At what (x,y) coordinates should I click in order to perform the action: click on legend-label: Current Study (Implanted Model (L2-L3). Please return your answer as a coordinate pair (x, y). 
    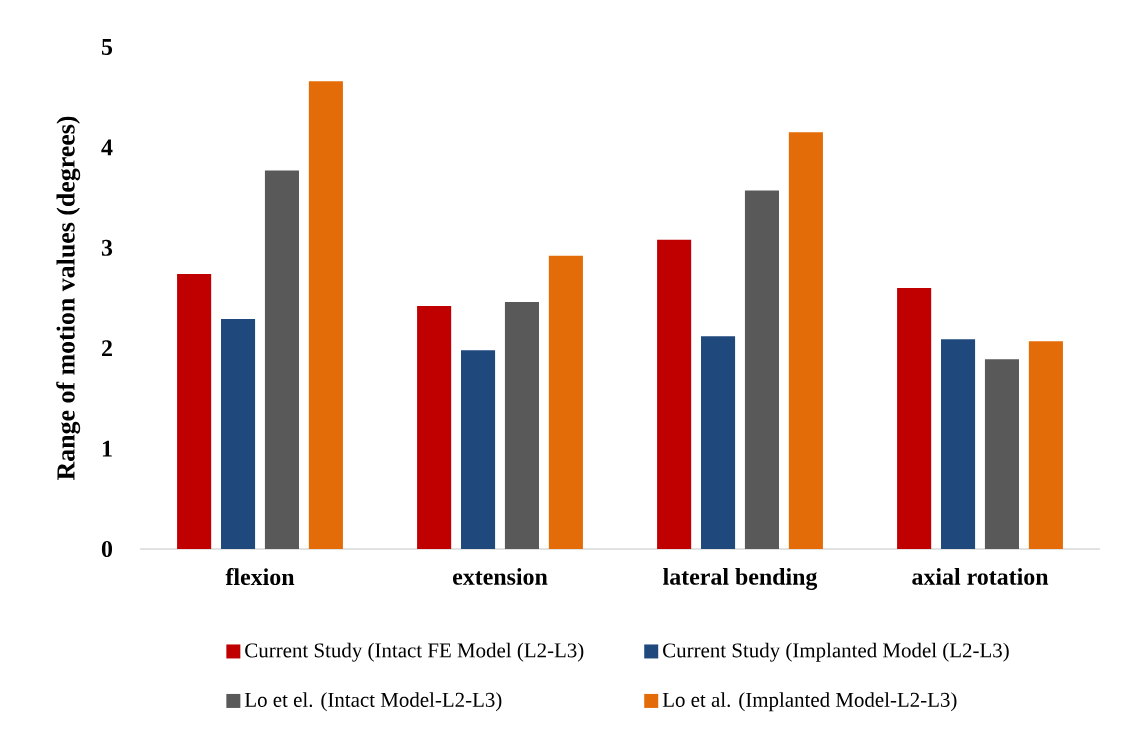
    Looking at the image, I should click on (836, 652).